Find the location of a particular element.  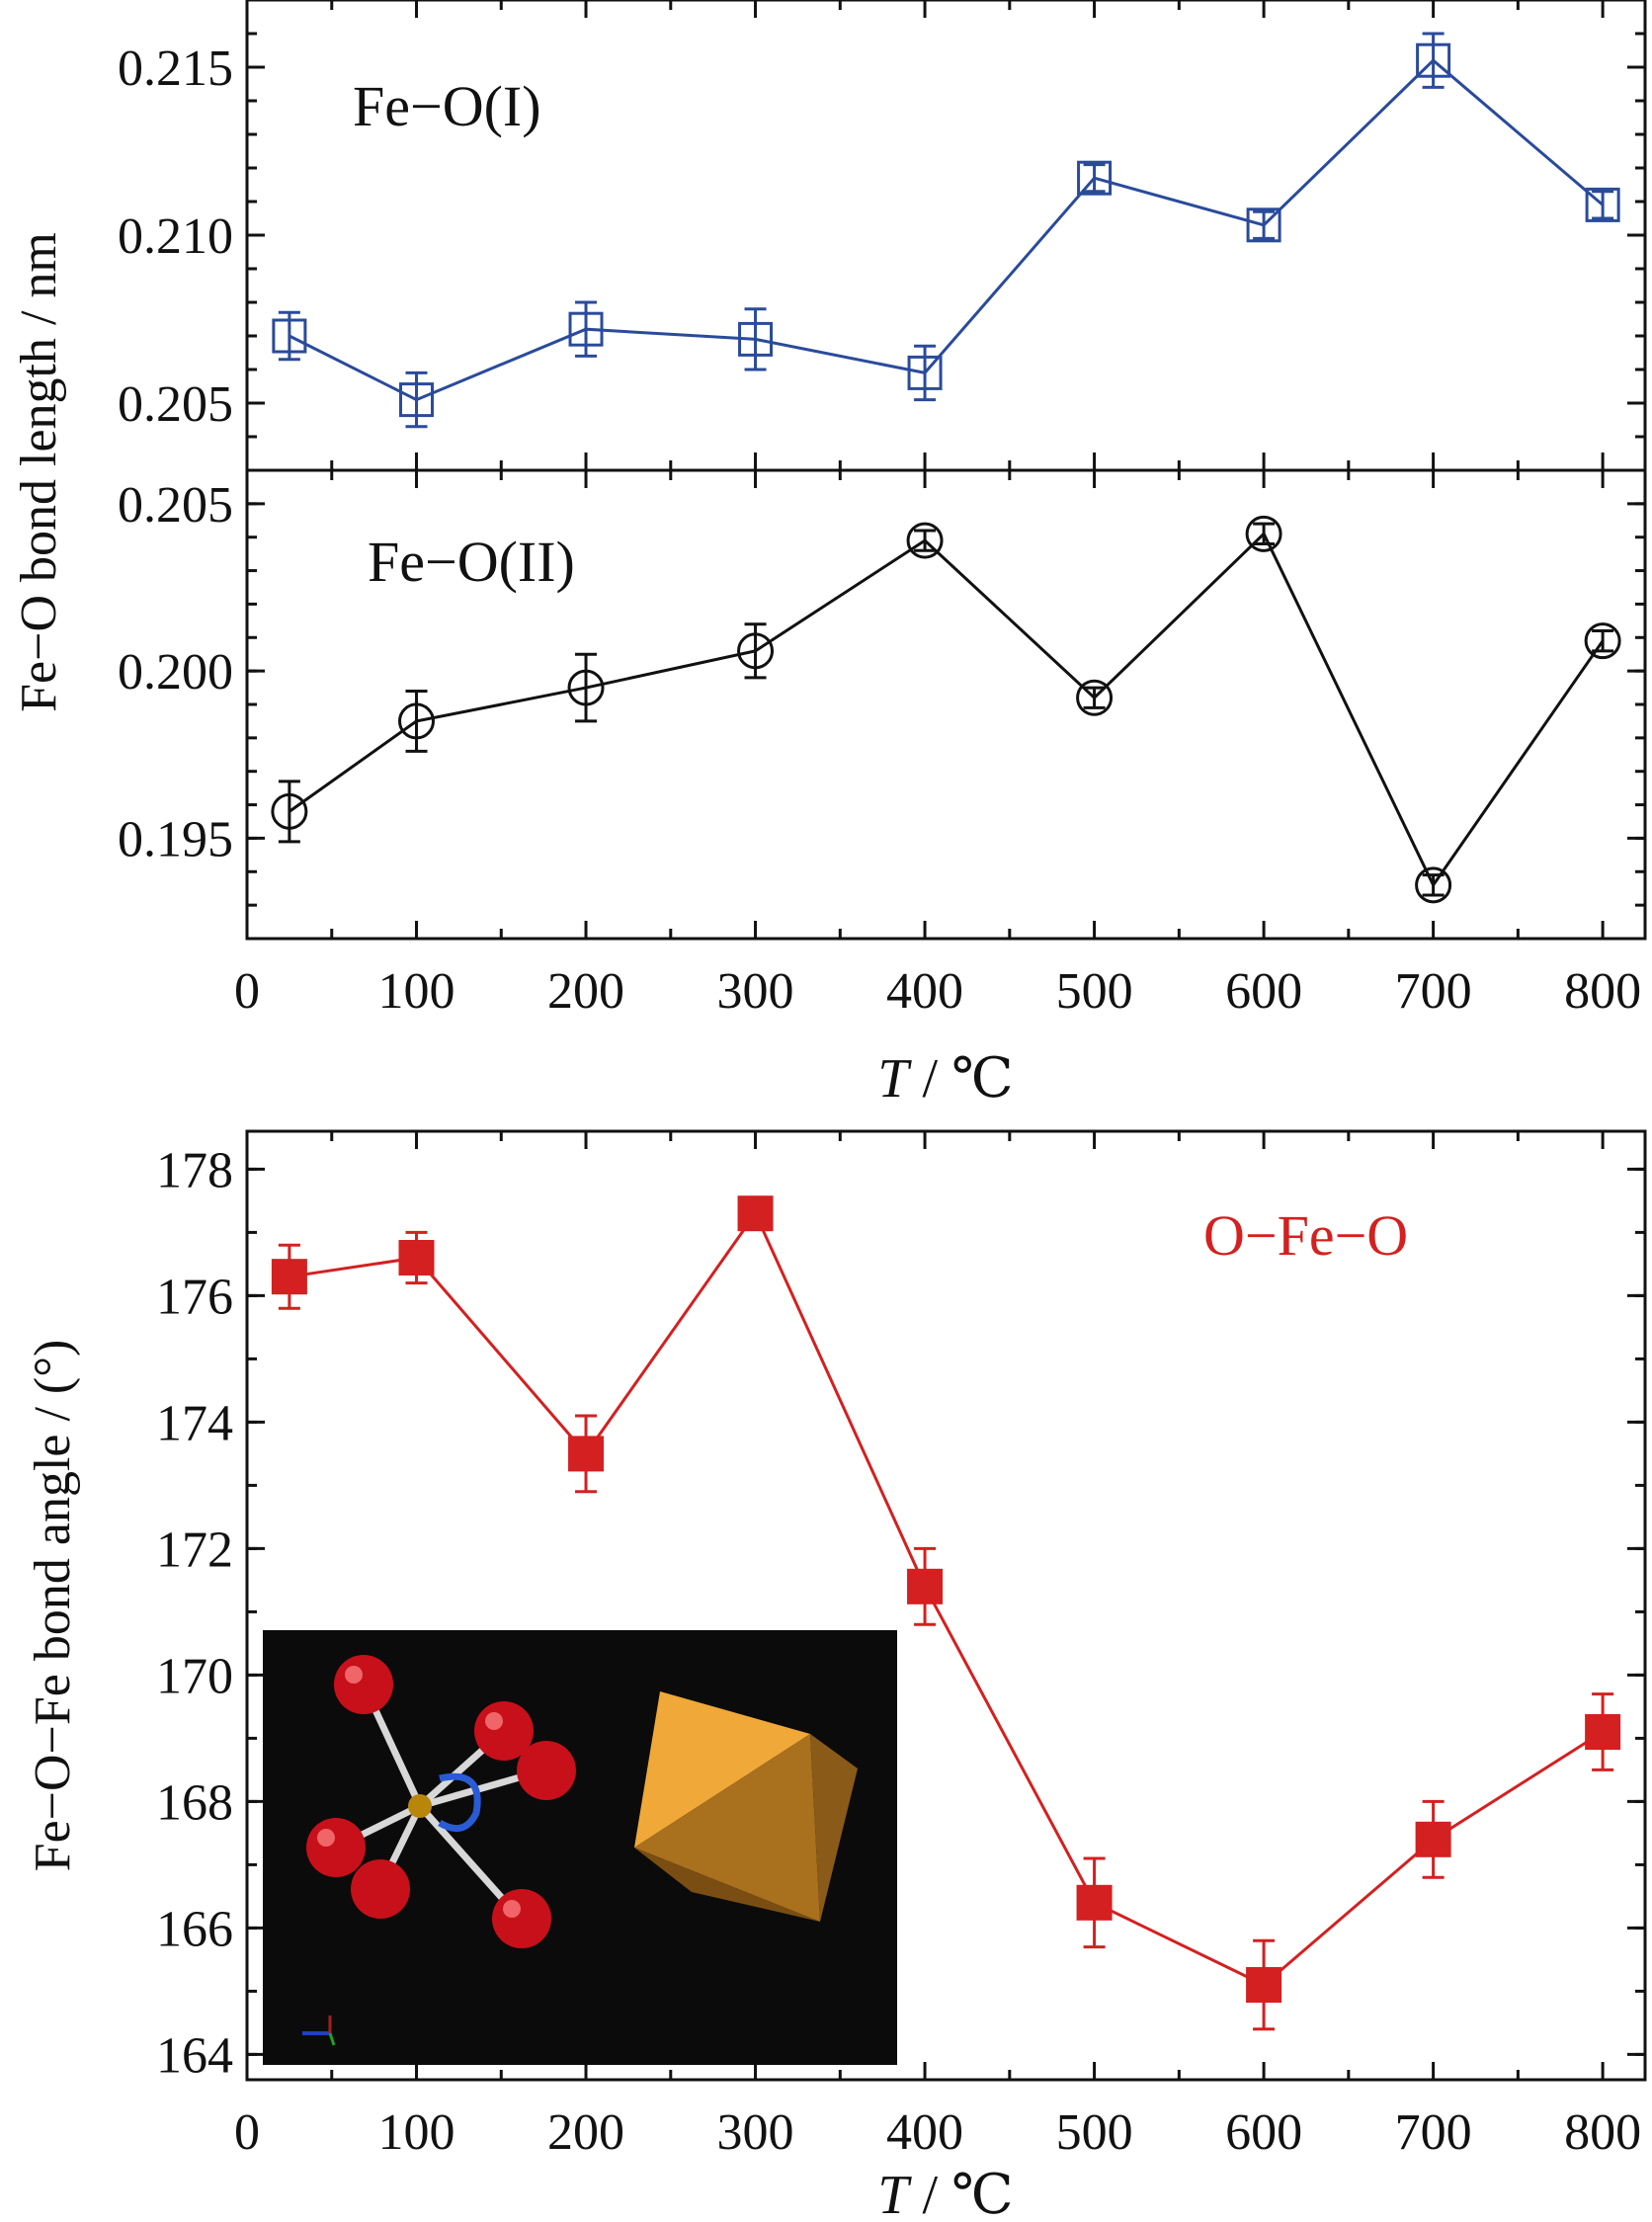

annotation-o-fe-o: O−Fe−O is located at coordinates (1305, 1235).